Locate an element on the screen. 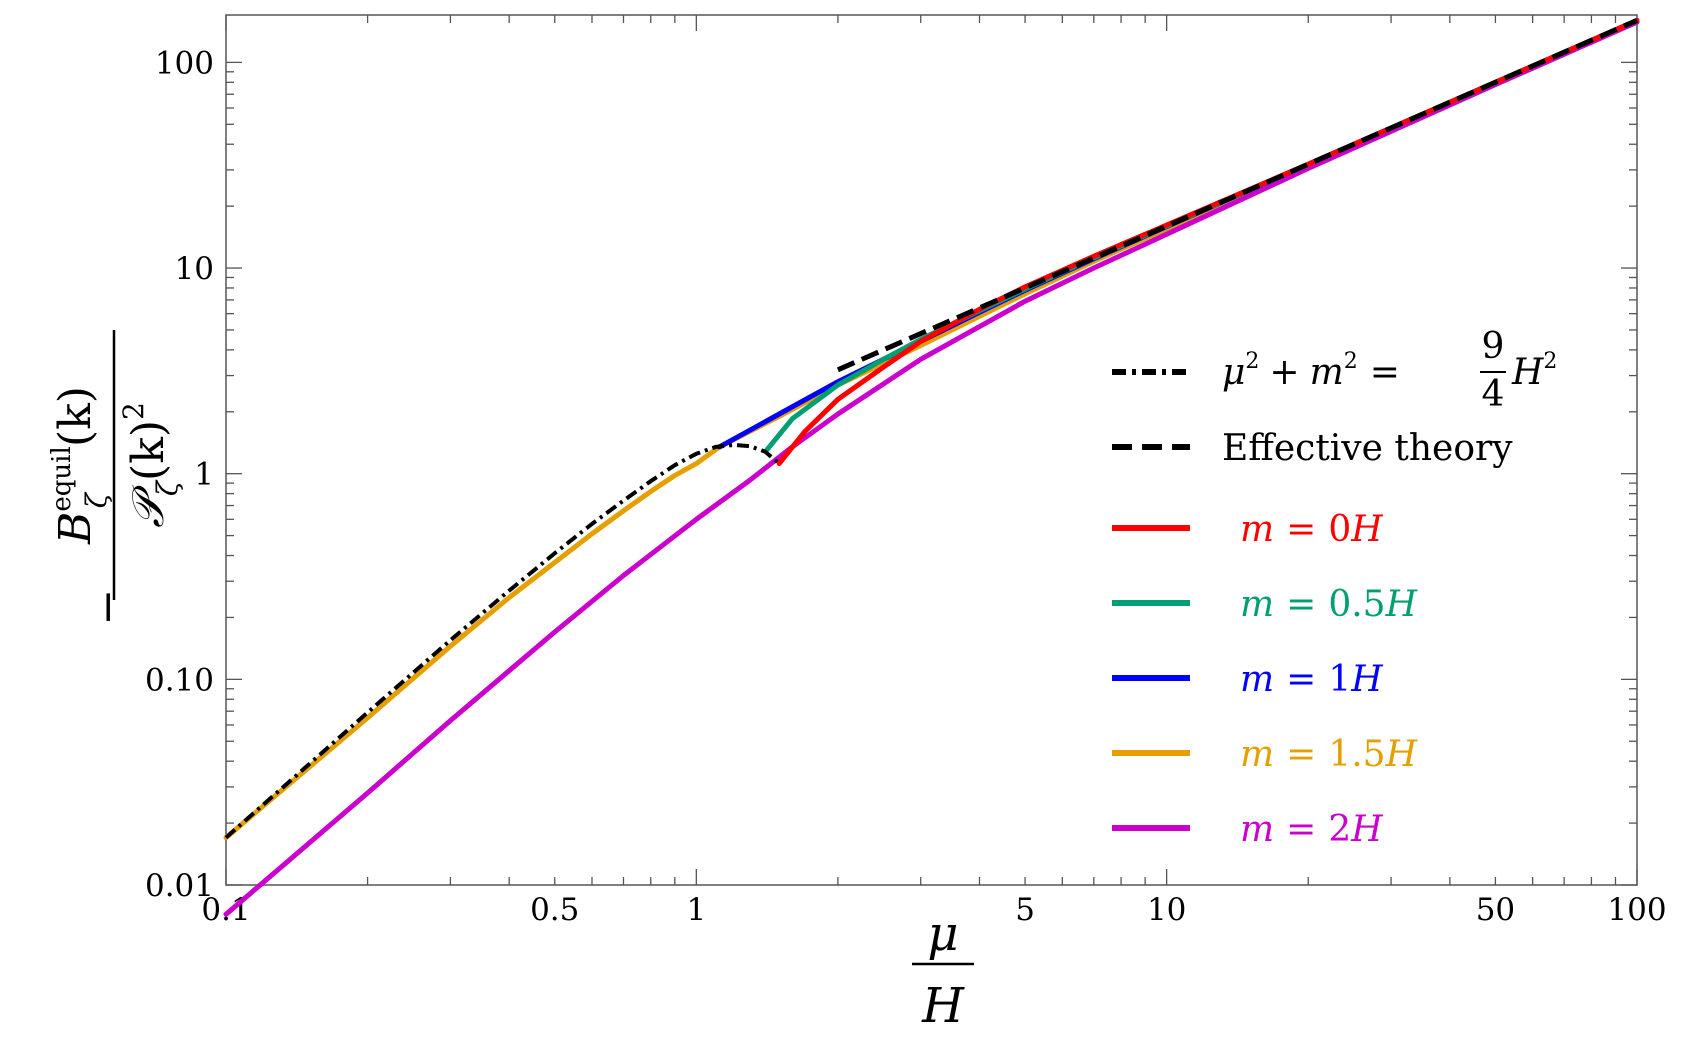 The image size is (1694, 1060). y-axis-title-sign: − is located at coordinates (107, 607).